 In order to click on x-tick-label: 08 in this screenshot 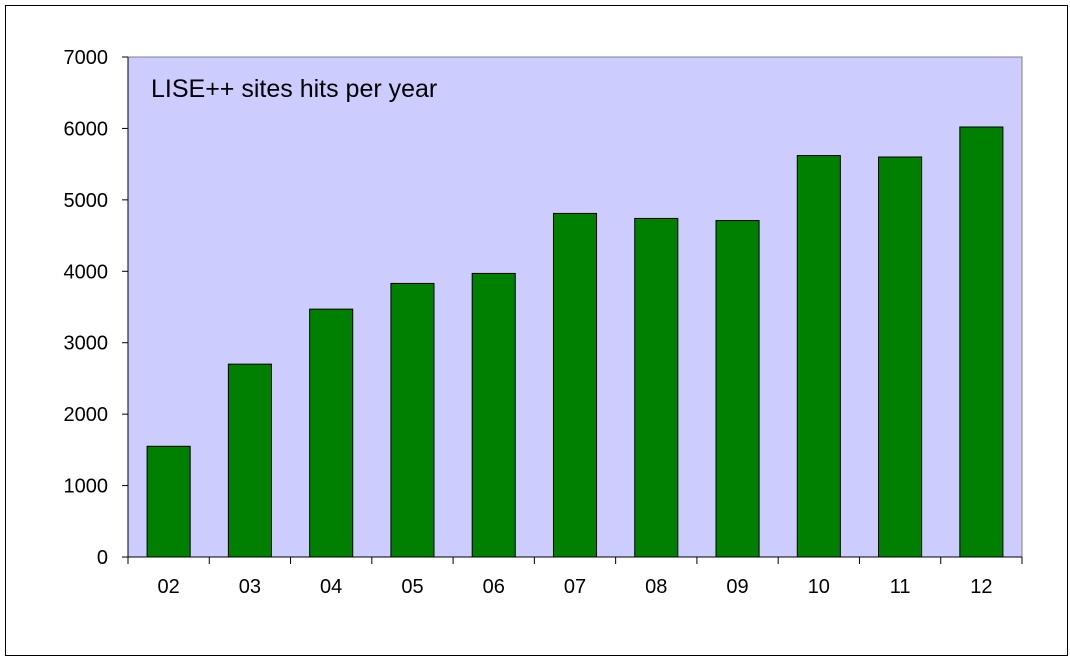, I will do `click(656, 587)`.